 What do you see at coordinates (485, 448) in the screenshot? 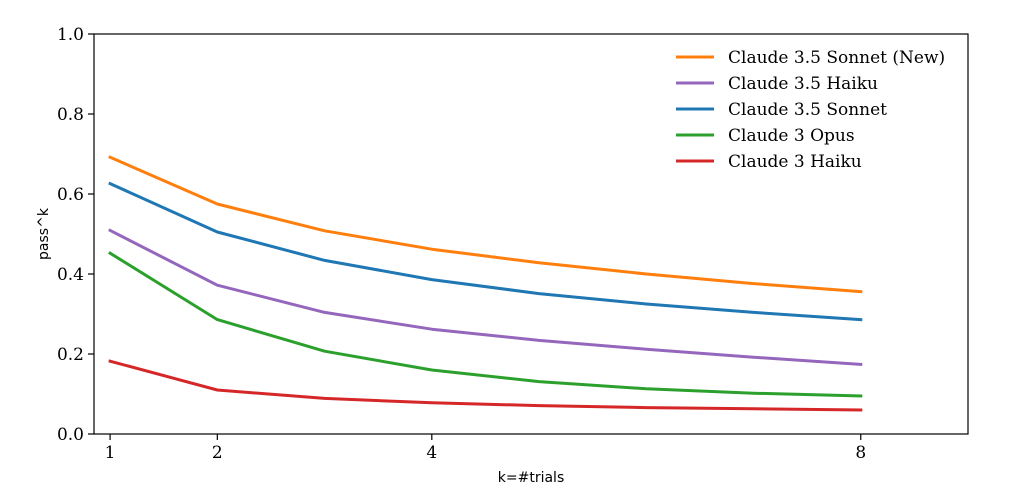
I see `x-axis-ticks: 1 2 4 8` at bounding box center [485, 448].